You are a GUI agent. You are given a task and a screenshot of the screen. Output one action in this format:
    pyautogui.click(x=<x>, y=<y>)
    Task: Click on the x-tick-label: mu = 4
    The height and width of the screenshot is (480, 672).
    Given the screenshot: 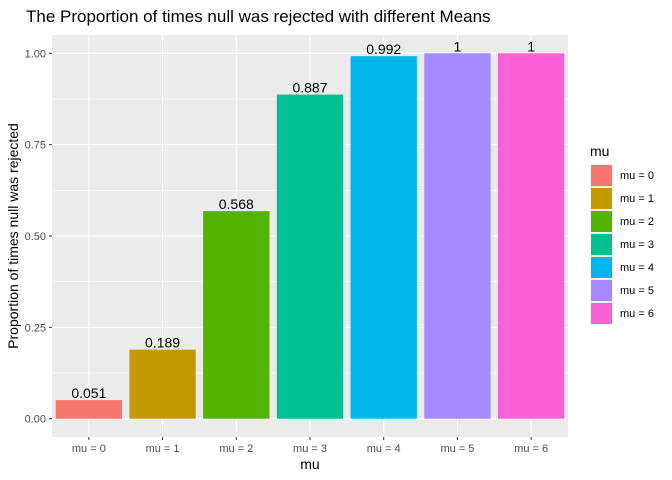 What is the action you would take?
    pyautogui.click(x=384, y=449)
    